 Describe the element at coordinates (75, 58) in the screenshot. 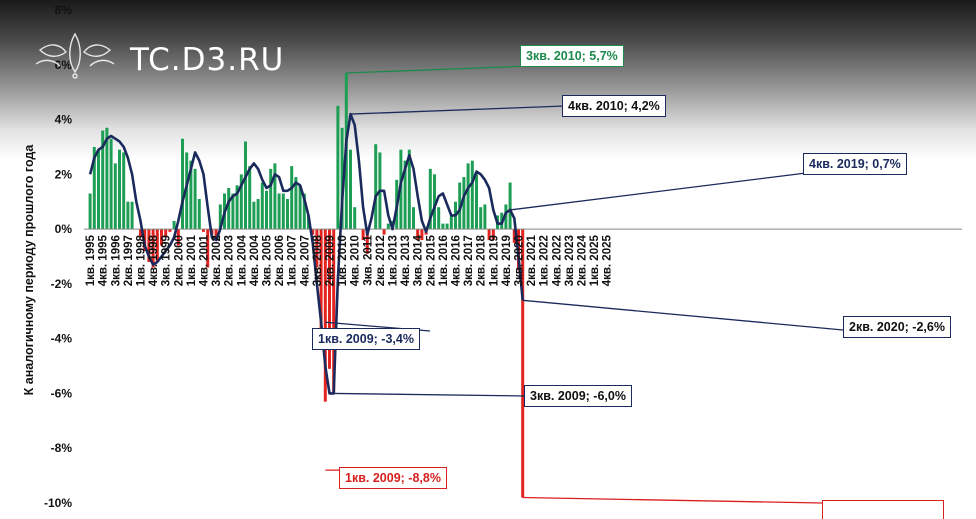

I see `leaf-wreath-icon` at that location.